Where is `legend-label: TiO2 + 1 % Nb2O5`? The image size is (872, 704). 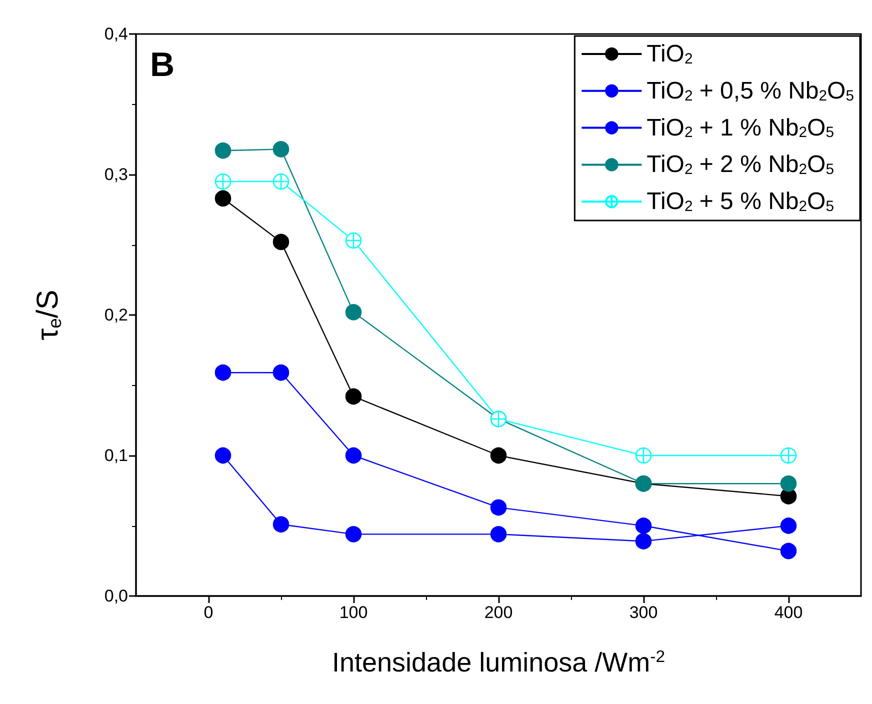
legend-label: TiO2 + 1 % Nb2O5 is located at coordinates (740, 128).